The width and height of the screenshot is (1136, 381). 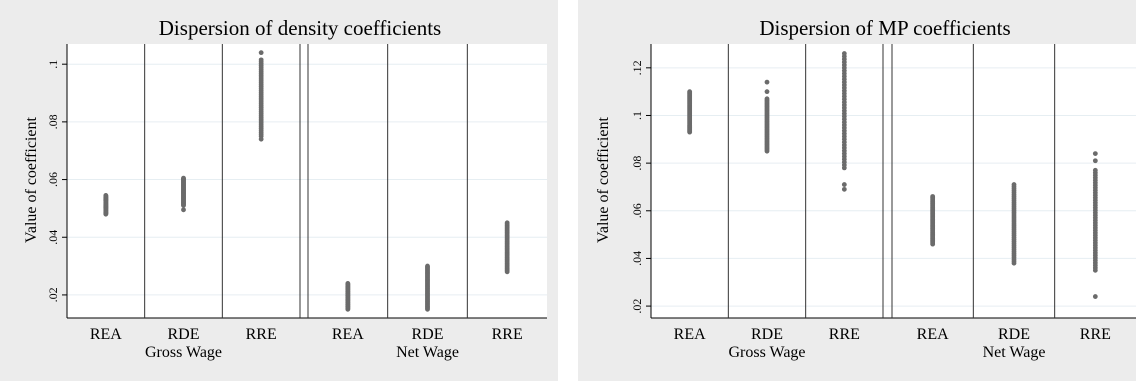 I want to click on chart-title: Dispersion of MP coefficients, so click(x=884, y=28).